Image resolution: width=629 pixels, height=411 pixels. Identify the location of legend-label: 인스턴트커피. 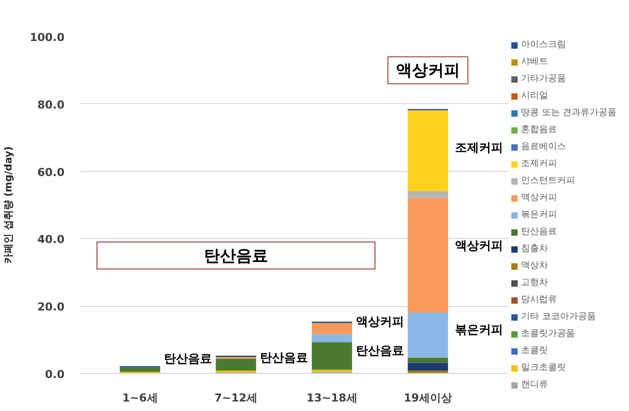
(548, 181).